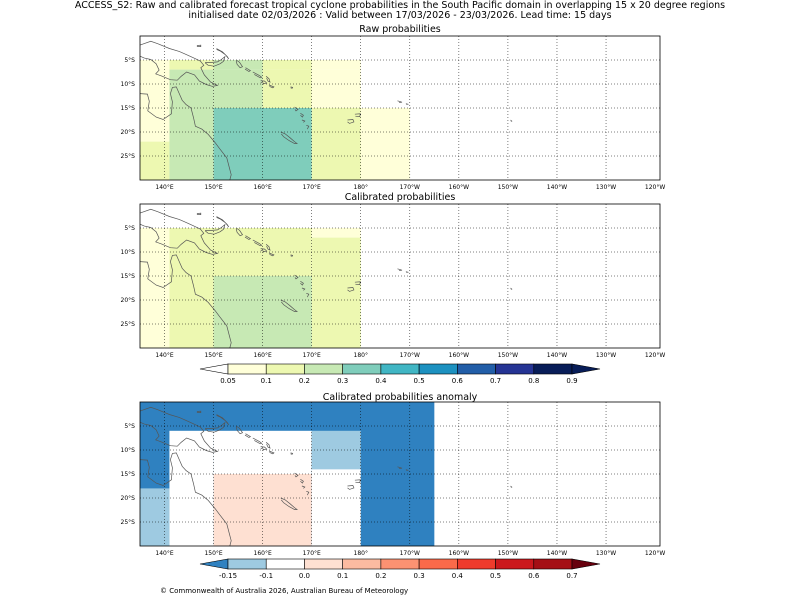  What do you see at coordinates (410, 553) in the screenshot?
I see `longitude-tick-label: 170°W` at bounding box center [410, 553].